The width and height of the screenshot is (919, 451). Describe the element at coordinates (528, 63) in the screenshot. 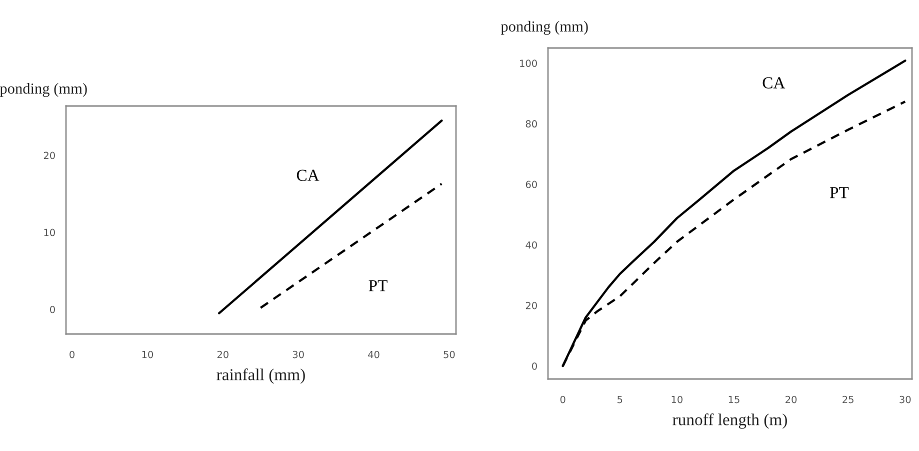

I see `y-tick-label: 100` at that location.